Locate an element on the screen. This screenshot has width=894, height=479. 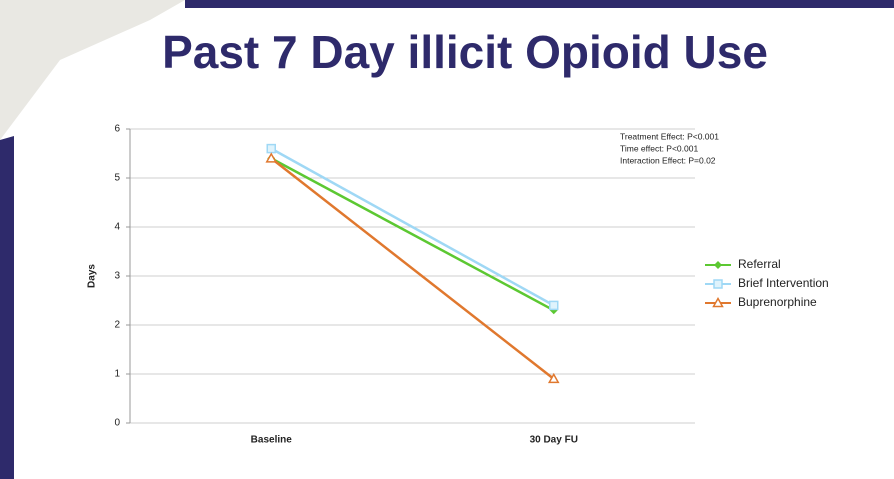
legend-label: Referral is located at coordinates (759, 264).